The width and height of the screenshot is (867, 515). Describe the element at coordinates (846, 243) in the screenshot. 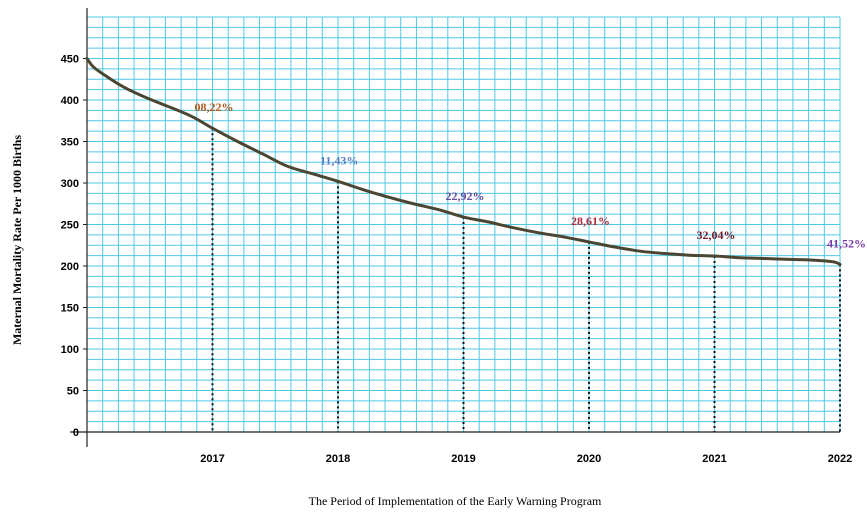

I see `data-label: 41,52%` at that location.